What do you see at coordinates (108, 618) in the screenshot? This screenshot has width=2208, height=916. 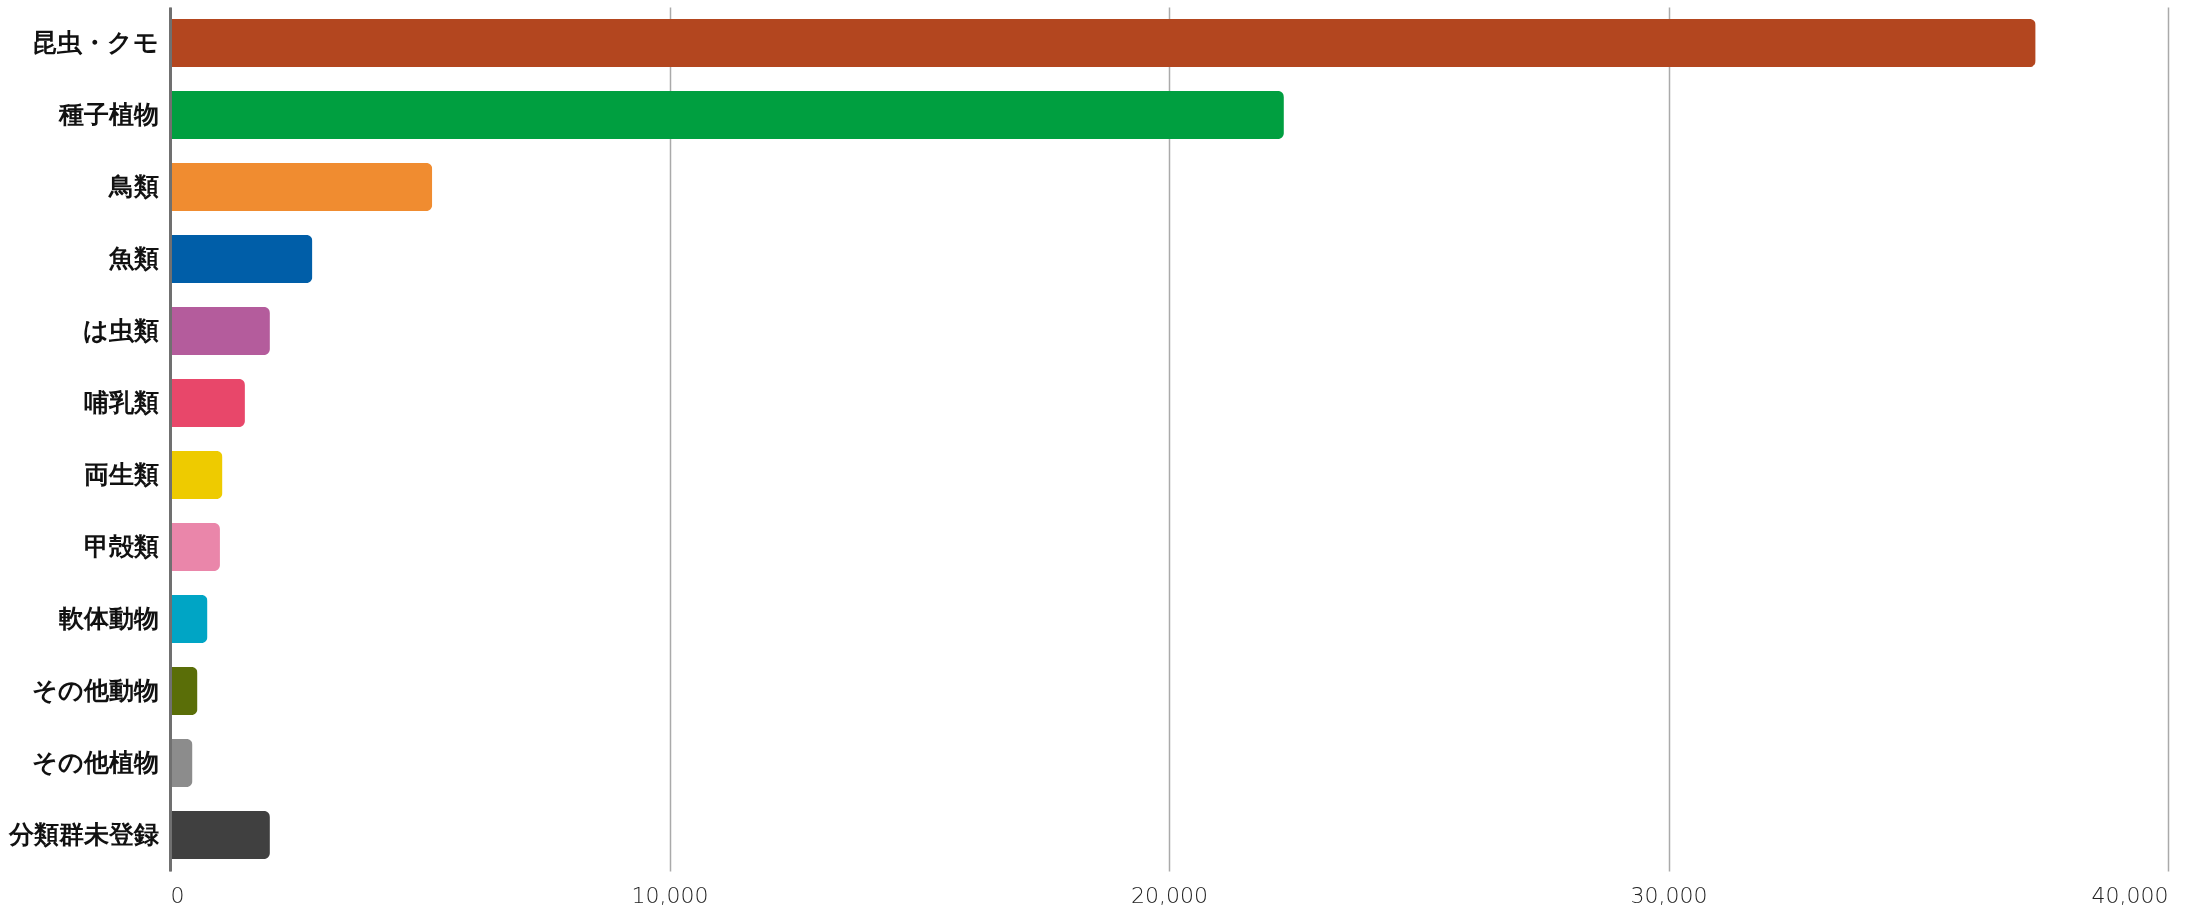 I see `y-tick-label: 軟体動物` at bounding box center [108, 618].